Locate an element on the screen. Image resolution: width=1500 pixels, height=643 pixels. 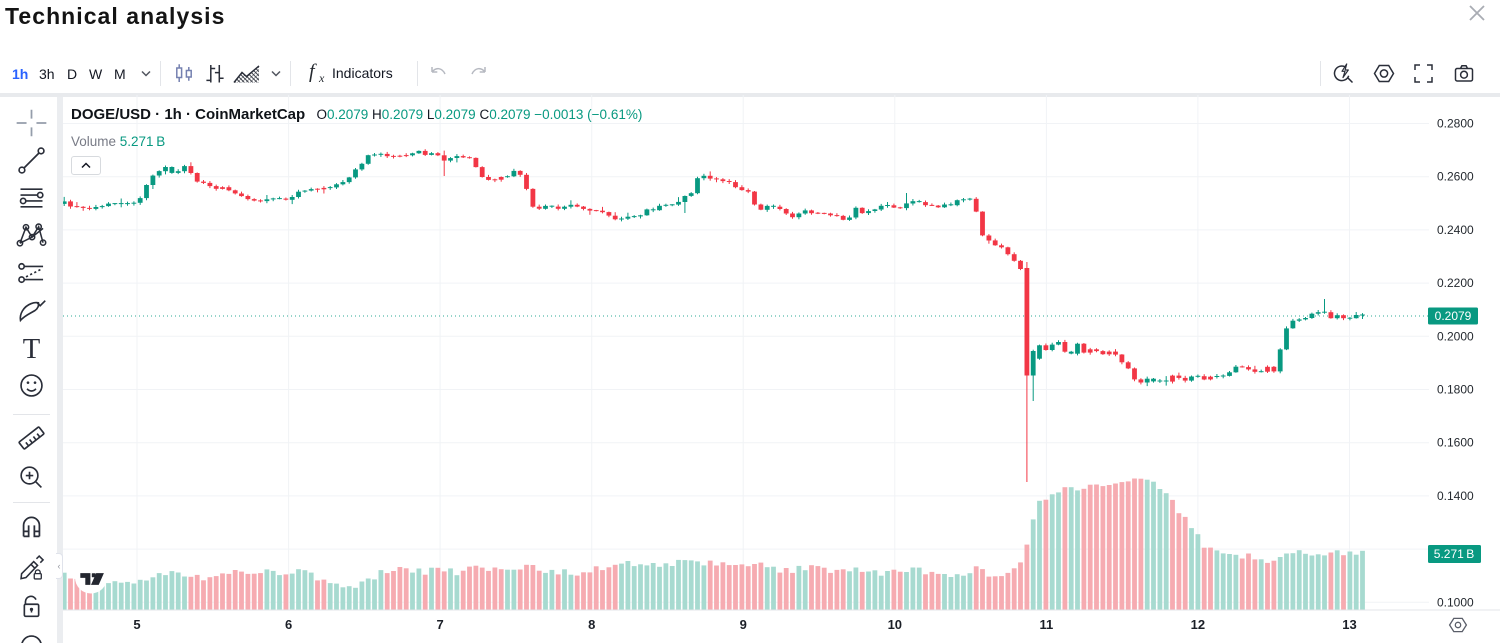
svg-text: 0.1400 is located at coordinates (1455, 496).